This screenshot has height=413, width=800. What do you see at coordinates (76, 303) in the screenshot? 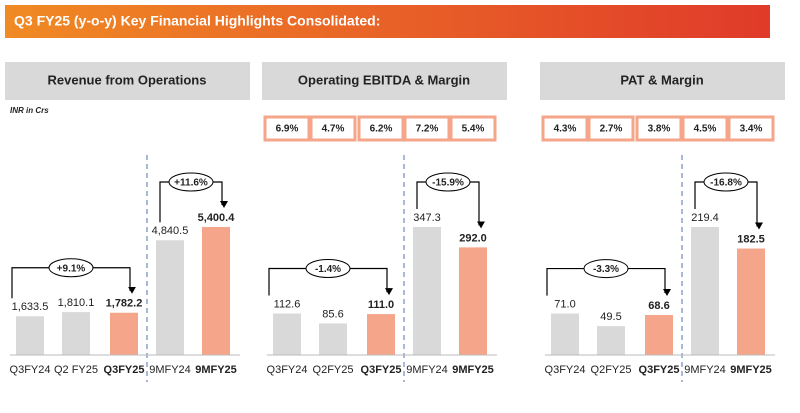
I see `value-label: 1,810.1` at bounding box center [76, 303].